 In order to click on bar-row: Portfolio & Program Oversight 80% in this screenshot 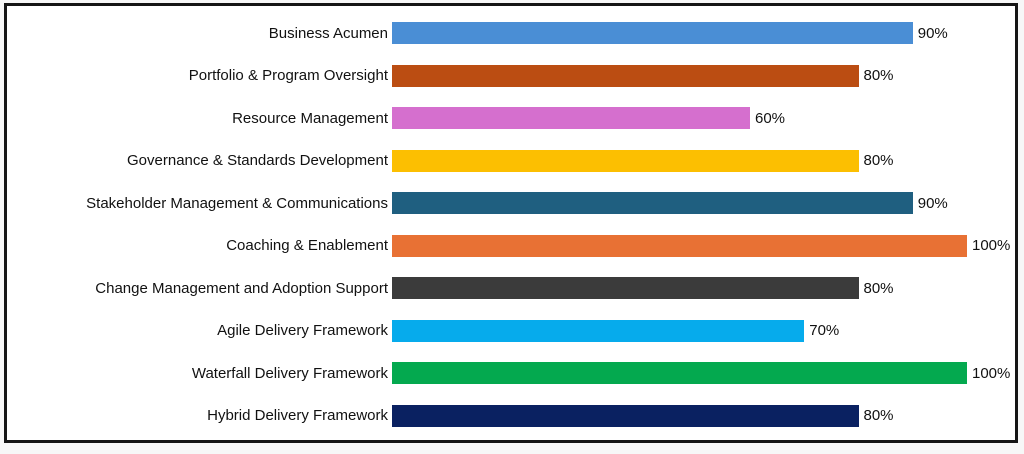, I will do `click(511, 76)`.